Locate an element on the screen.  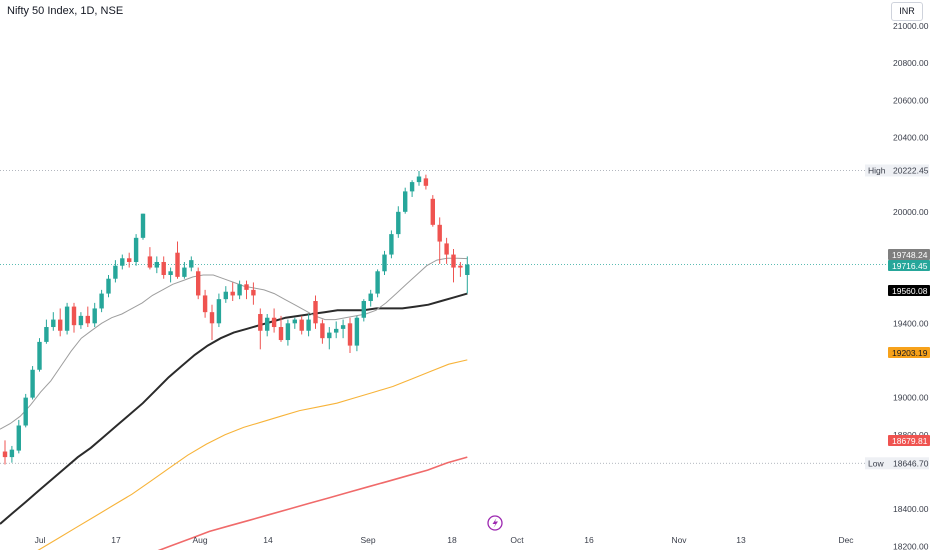
lightning-icon is located at coordinates (495, 523).